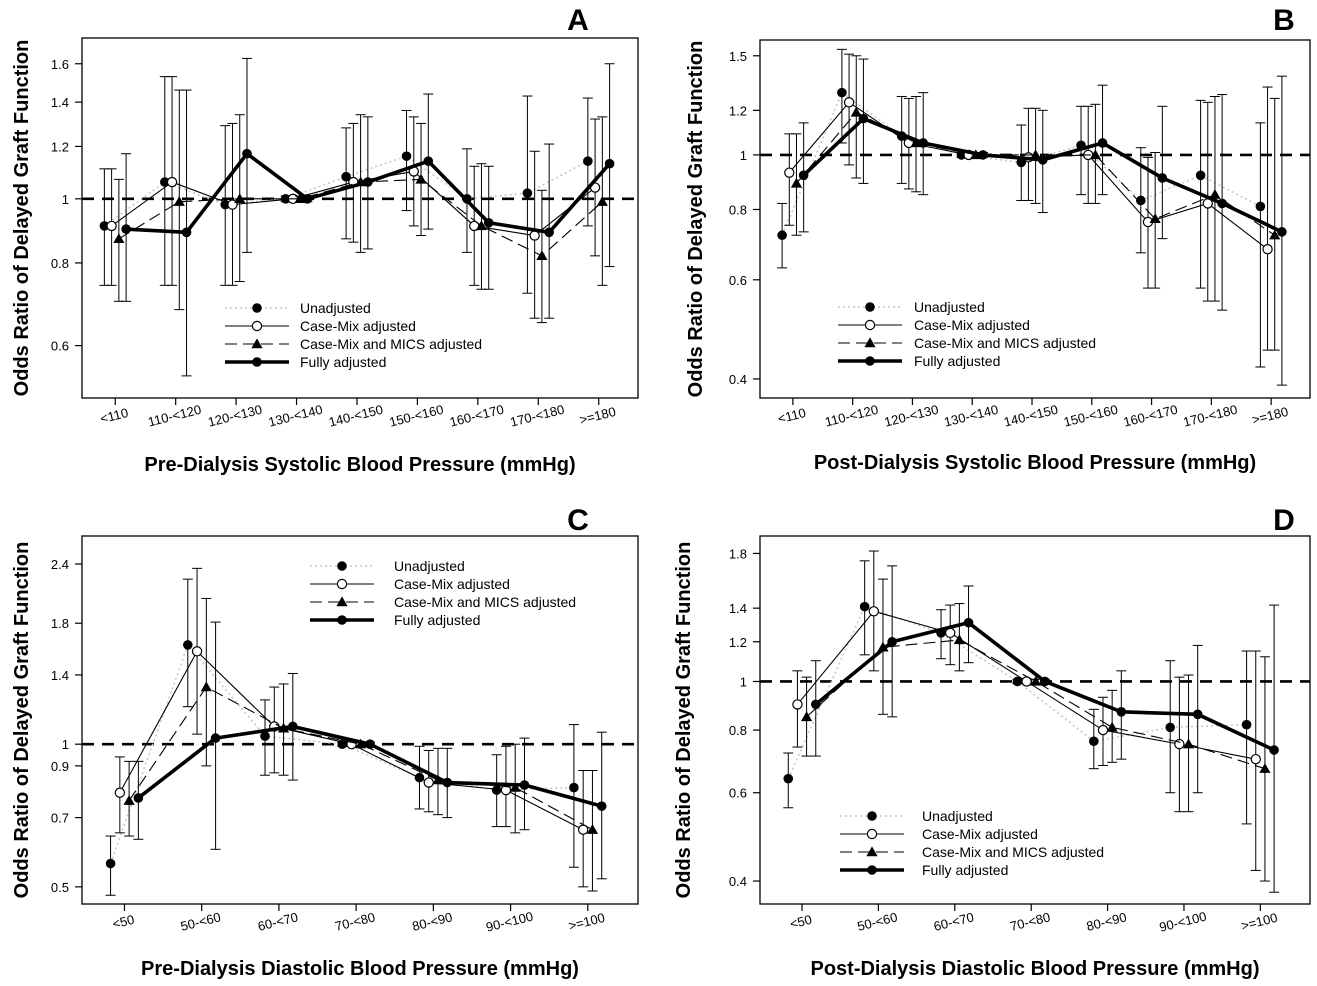 This screenshot has height=986, width=1317. Describe the element at coordinates (738, 56) in the screenshot. I see `y-tick-label: 1.5` at that location.